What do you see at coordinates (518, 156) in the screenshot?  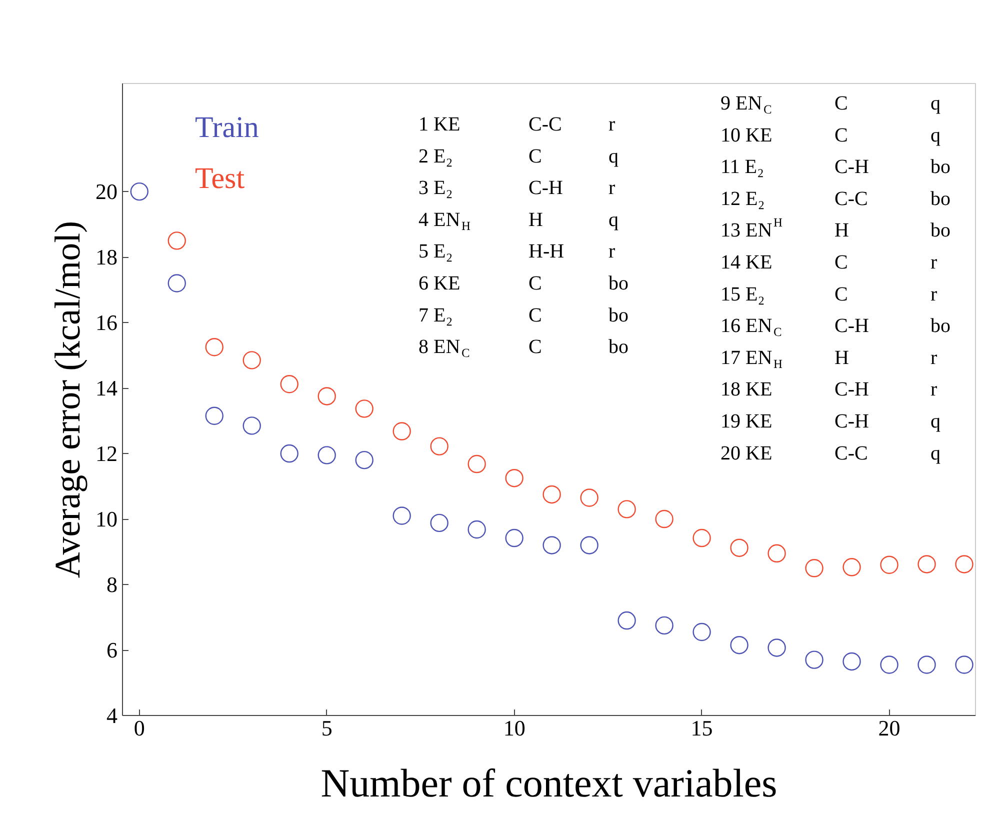 I see `text: 2 E₂ C q` at bounding box center [518, 156].